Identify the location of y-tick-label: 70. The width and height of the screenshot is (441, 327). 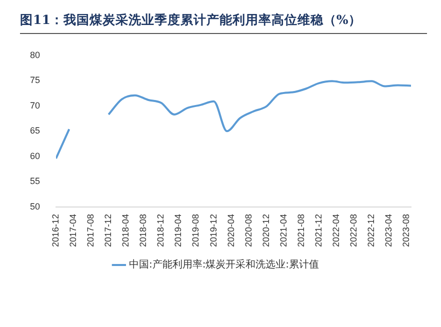
(35, 105).